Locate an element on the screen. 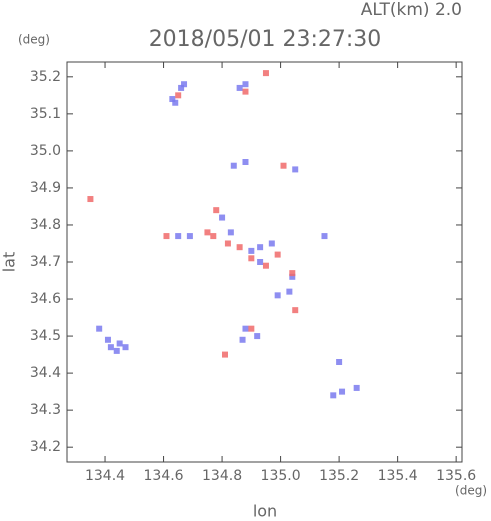 Image resolution: width=491 pixels, height=521 pixels. y-tick-label: 34.6 is located at coordinates (45, 299).